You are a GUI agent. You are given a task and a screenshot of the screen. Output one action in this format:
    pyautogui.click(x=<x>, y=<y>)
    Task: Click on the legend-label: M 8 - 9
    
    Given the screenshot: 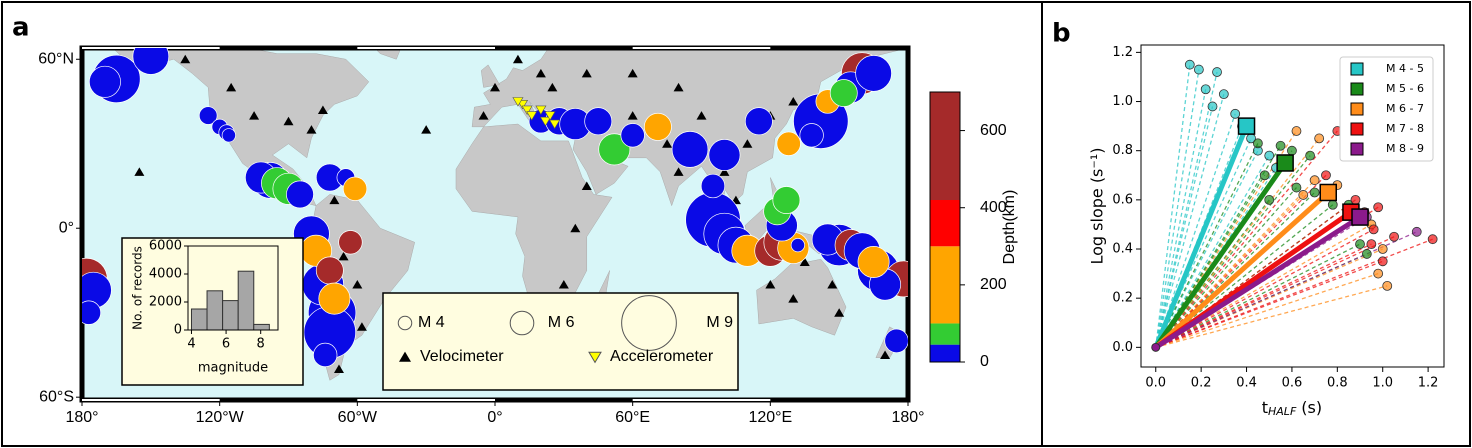 What is the action you would take?
    pyautogui.click(x=1405, y=148)
    